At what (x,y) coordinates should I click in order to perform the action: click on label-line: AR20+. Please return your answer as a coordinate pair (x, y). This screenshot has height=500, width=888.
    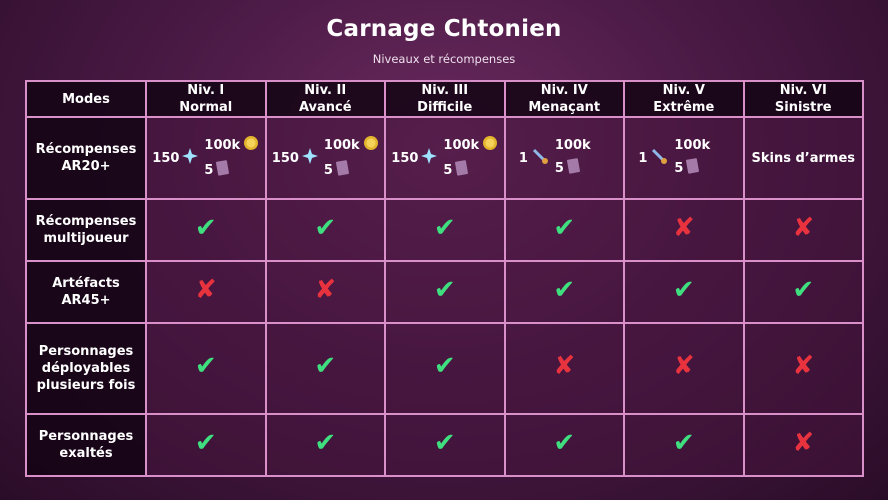
    Looking at the image, I should click on (86, 167).